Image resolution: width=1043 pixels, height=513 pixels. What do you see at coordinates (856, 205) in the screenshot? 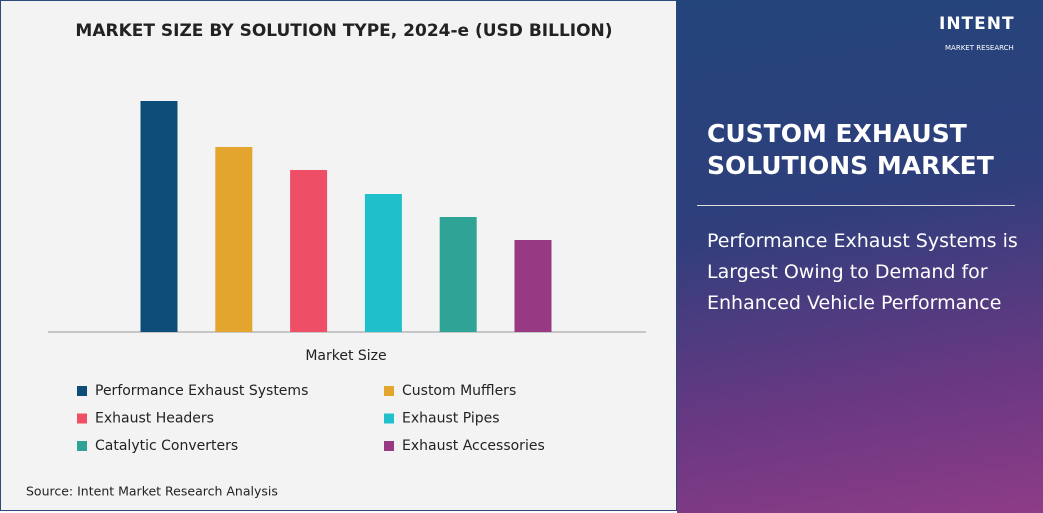
I see `divider` at bounding box center [856, 205].